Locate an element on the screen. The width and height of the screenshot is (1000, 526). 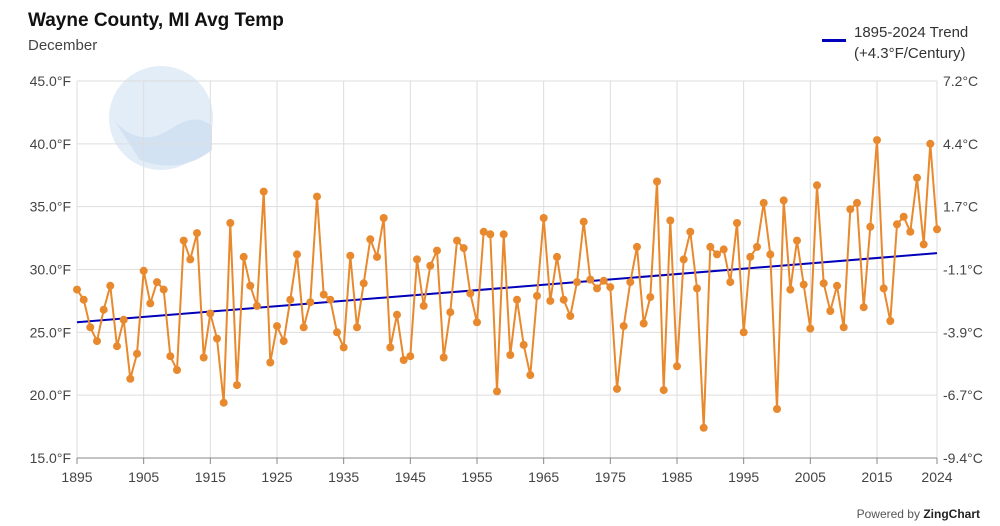
x-tick-label: 1975 is located at coordinates (610, 477).